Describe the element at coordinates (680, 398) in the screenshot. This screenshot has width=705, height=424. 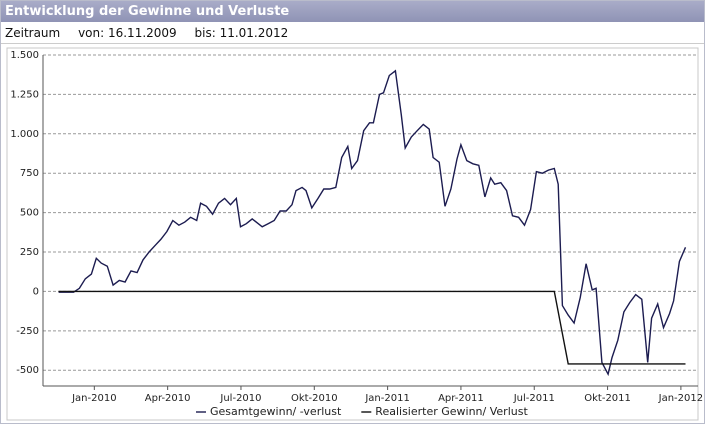
I see `x-tick-label: Jan-2012` at that location.